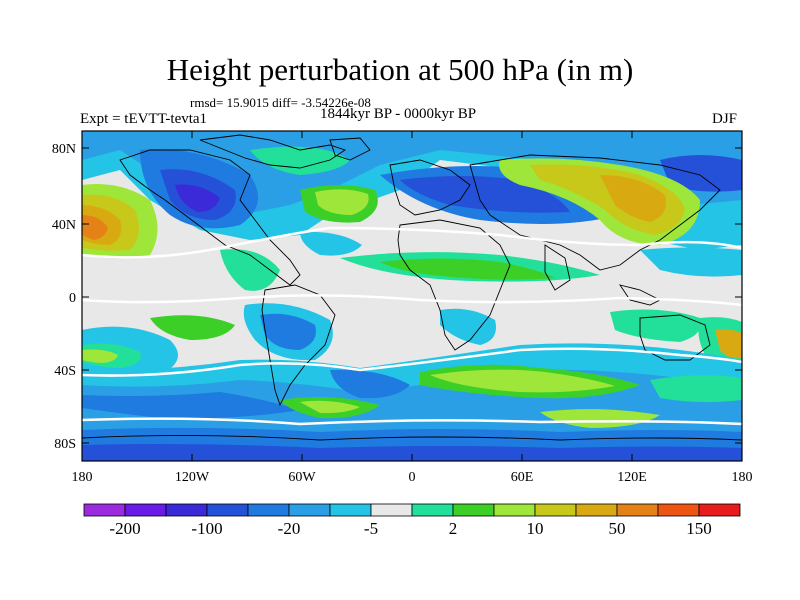 The height and width of the screenshot is (600, 800). I want to click on colorbar-label: -5, so click(371, 528).